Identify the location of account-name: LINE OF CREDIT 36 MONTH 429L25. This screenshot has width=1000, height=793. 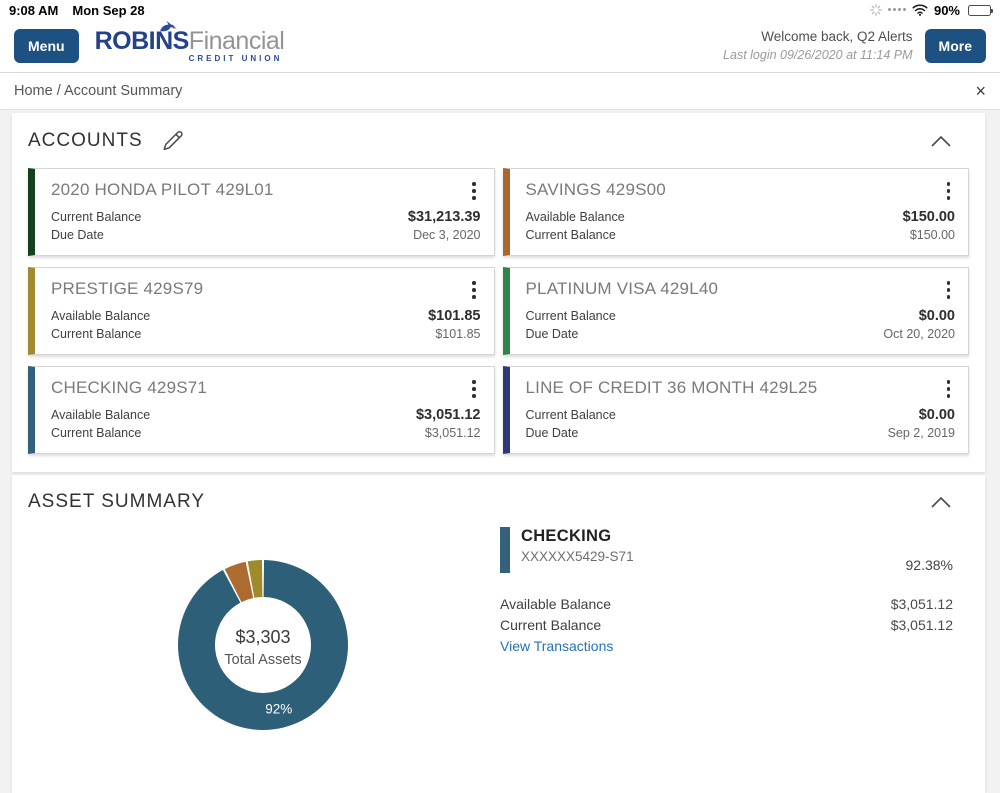
(671, 387).